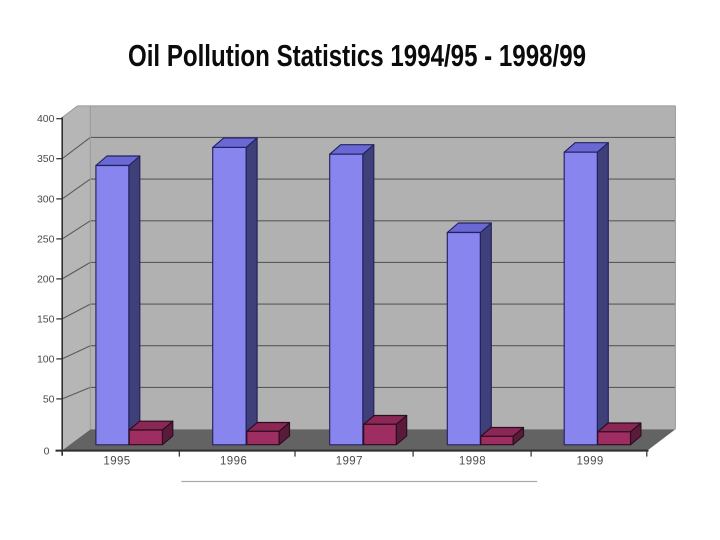 Image resolution: width=720 pixels, height=540 pixels. Describe the element at coordinates (49, 399) in the screenshot. I see `svg-text: 50` at that location.